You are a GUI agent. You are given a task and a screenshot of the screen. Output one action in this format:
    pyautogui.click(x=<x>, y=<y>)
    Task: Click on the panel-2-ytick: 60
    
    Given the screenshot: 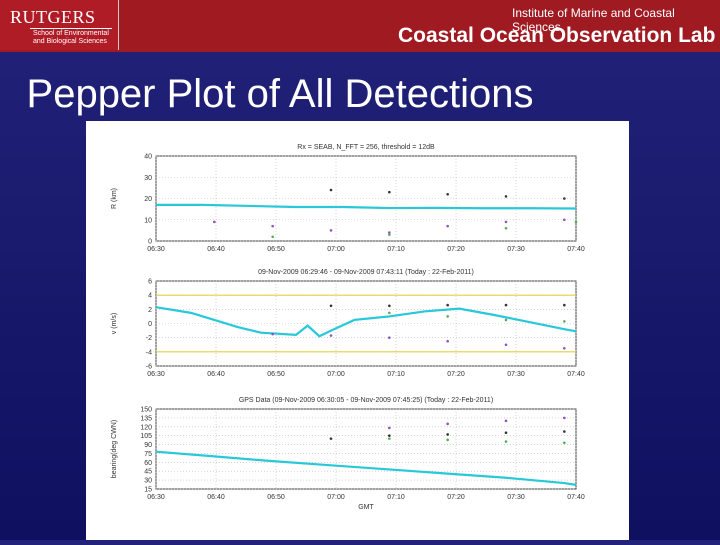 What is the action you would take?
    pyautogui.click(x=148, y=463)
    